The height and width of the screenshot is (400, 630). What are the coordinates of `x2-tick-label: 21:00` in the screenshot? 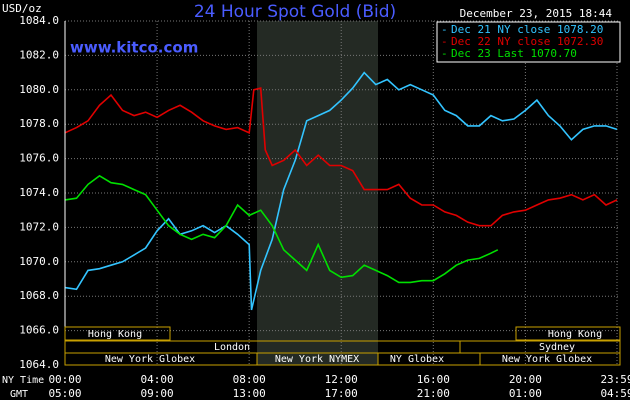 It's located at (433, 393).